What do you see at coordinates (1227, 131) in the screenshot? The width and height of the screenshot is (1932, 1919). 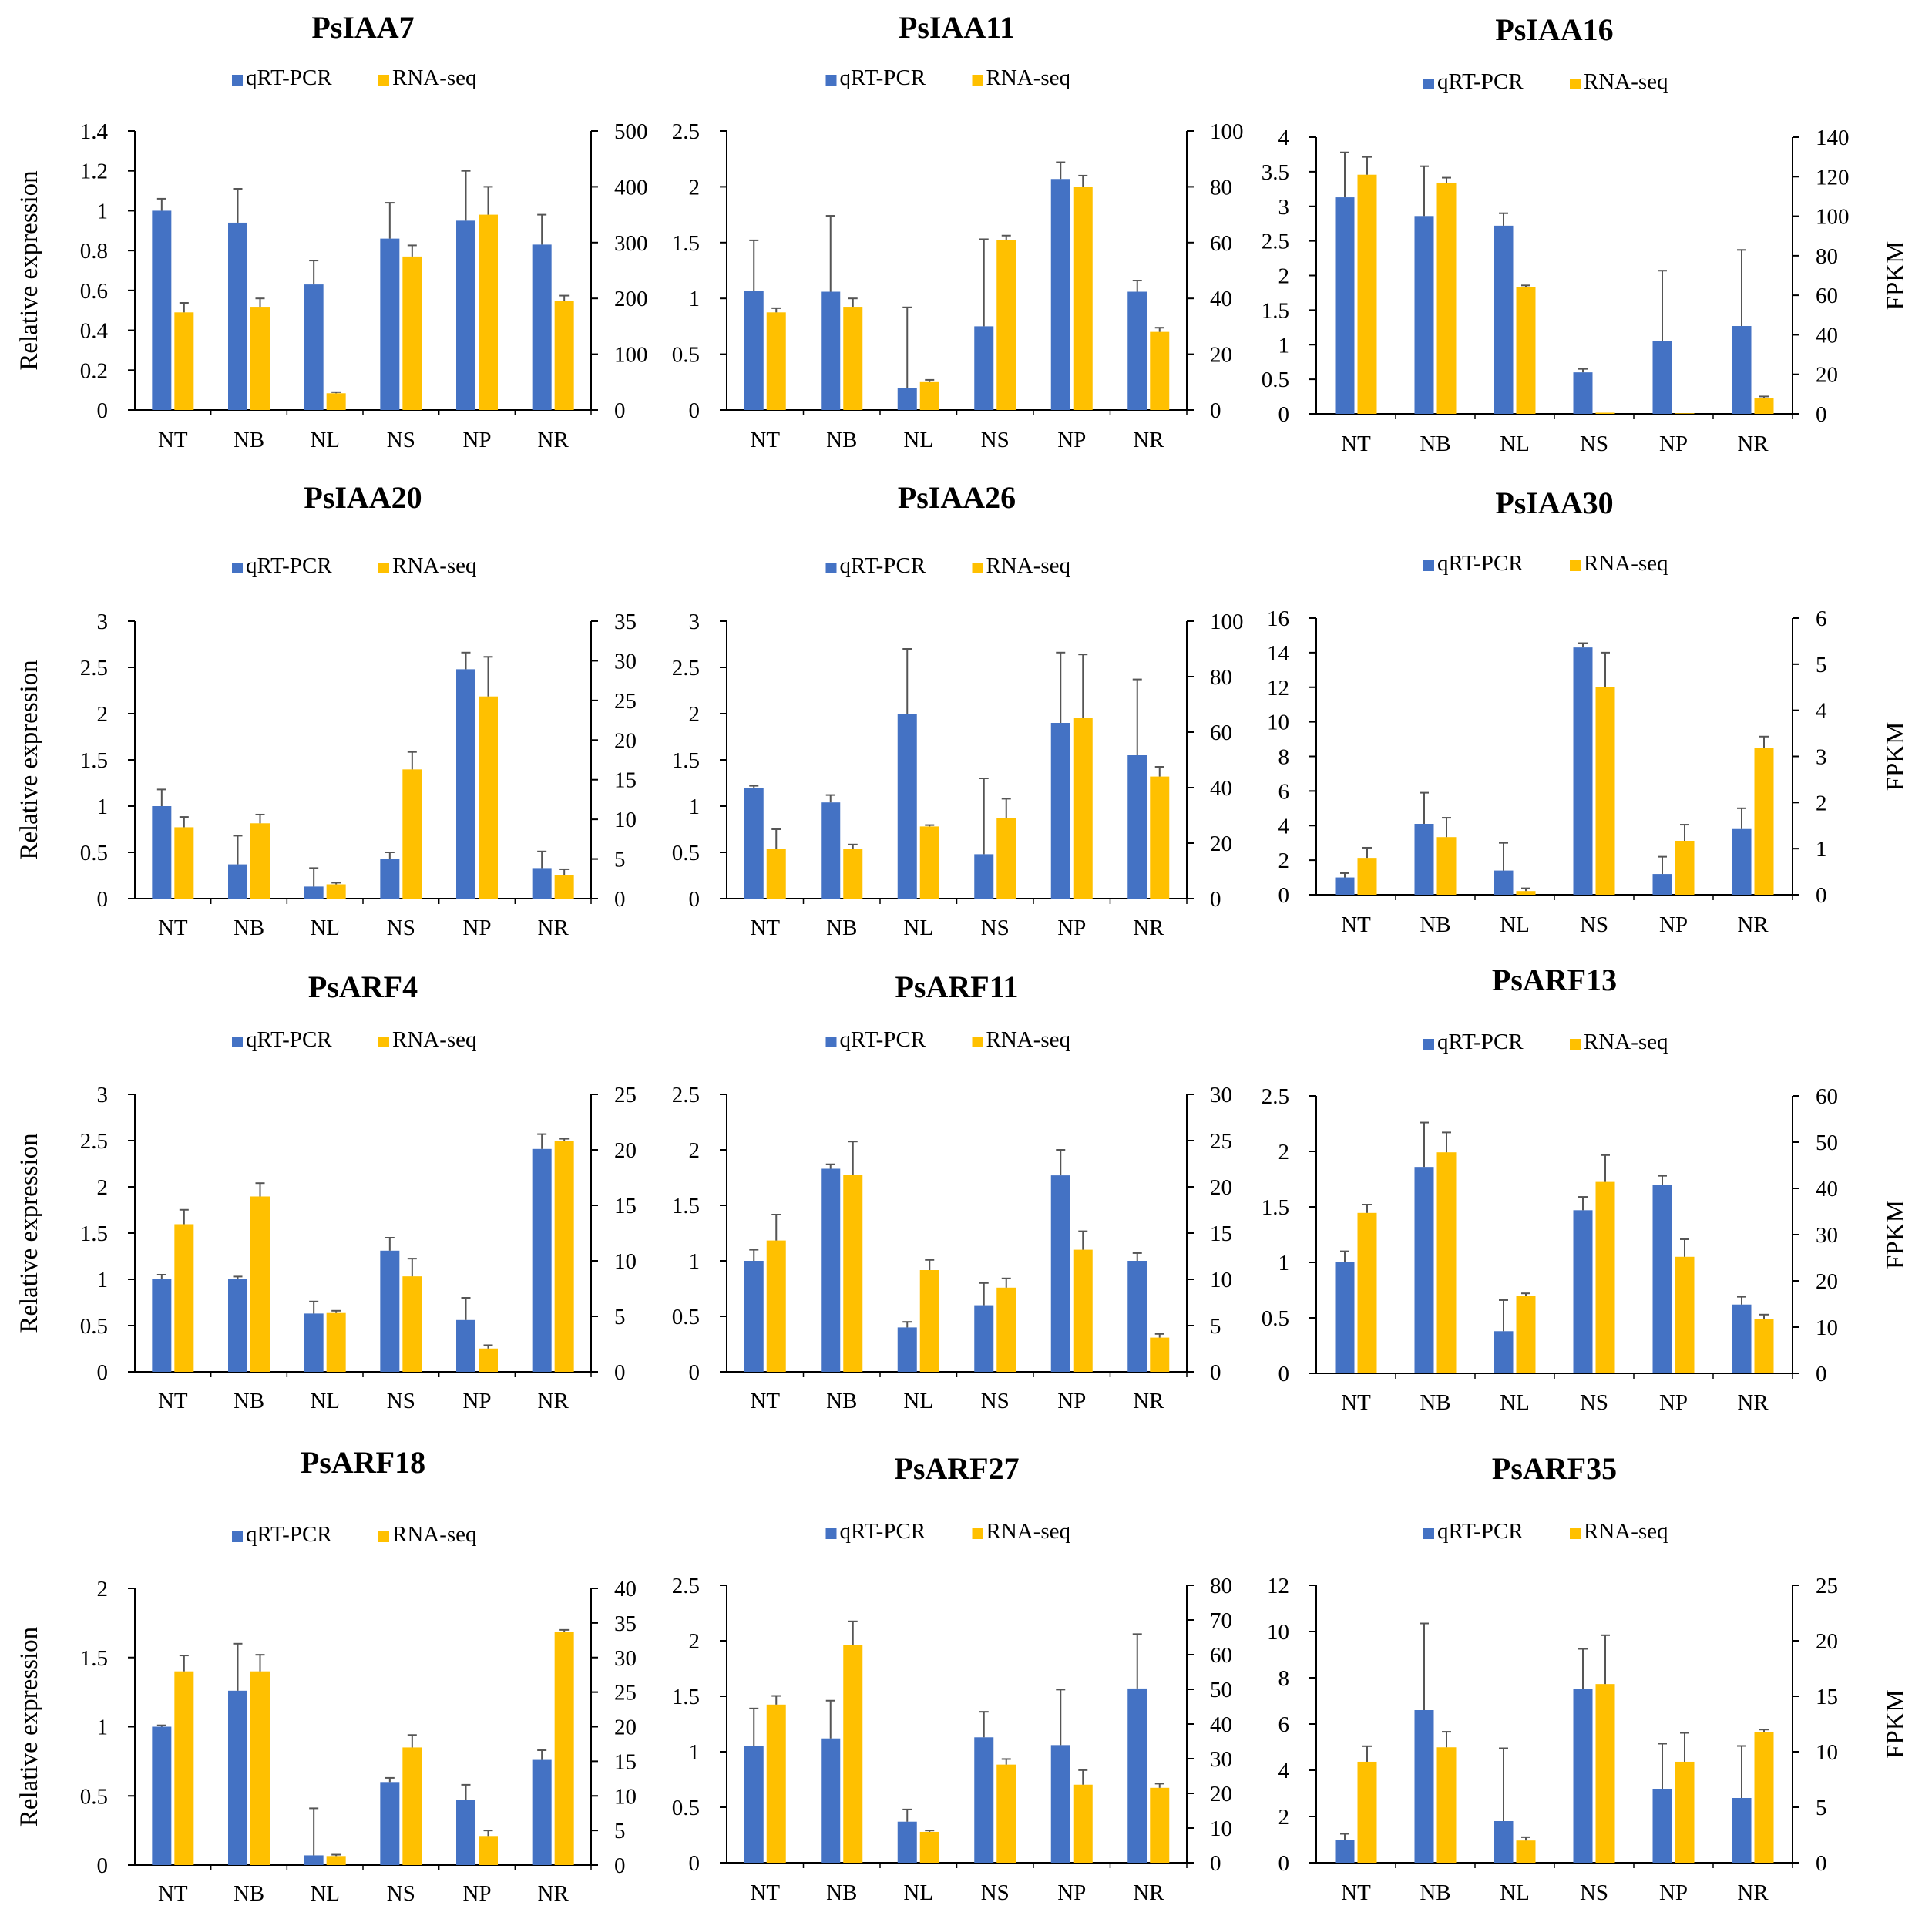 I see `right-tick-label: 100` at bounding box center [1227, 131].